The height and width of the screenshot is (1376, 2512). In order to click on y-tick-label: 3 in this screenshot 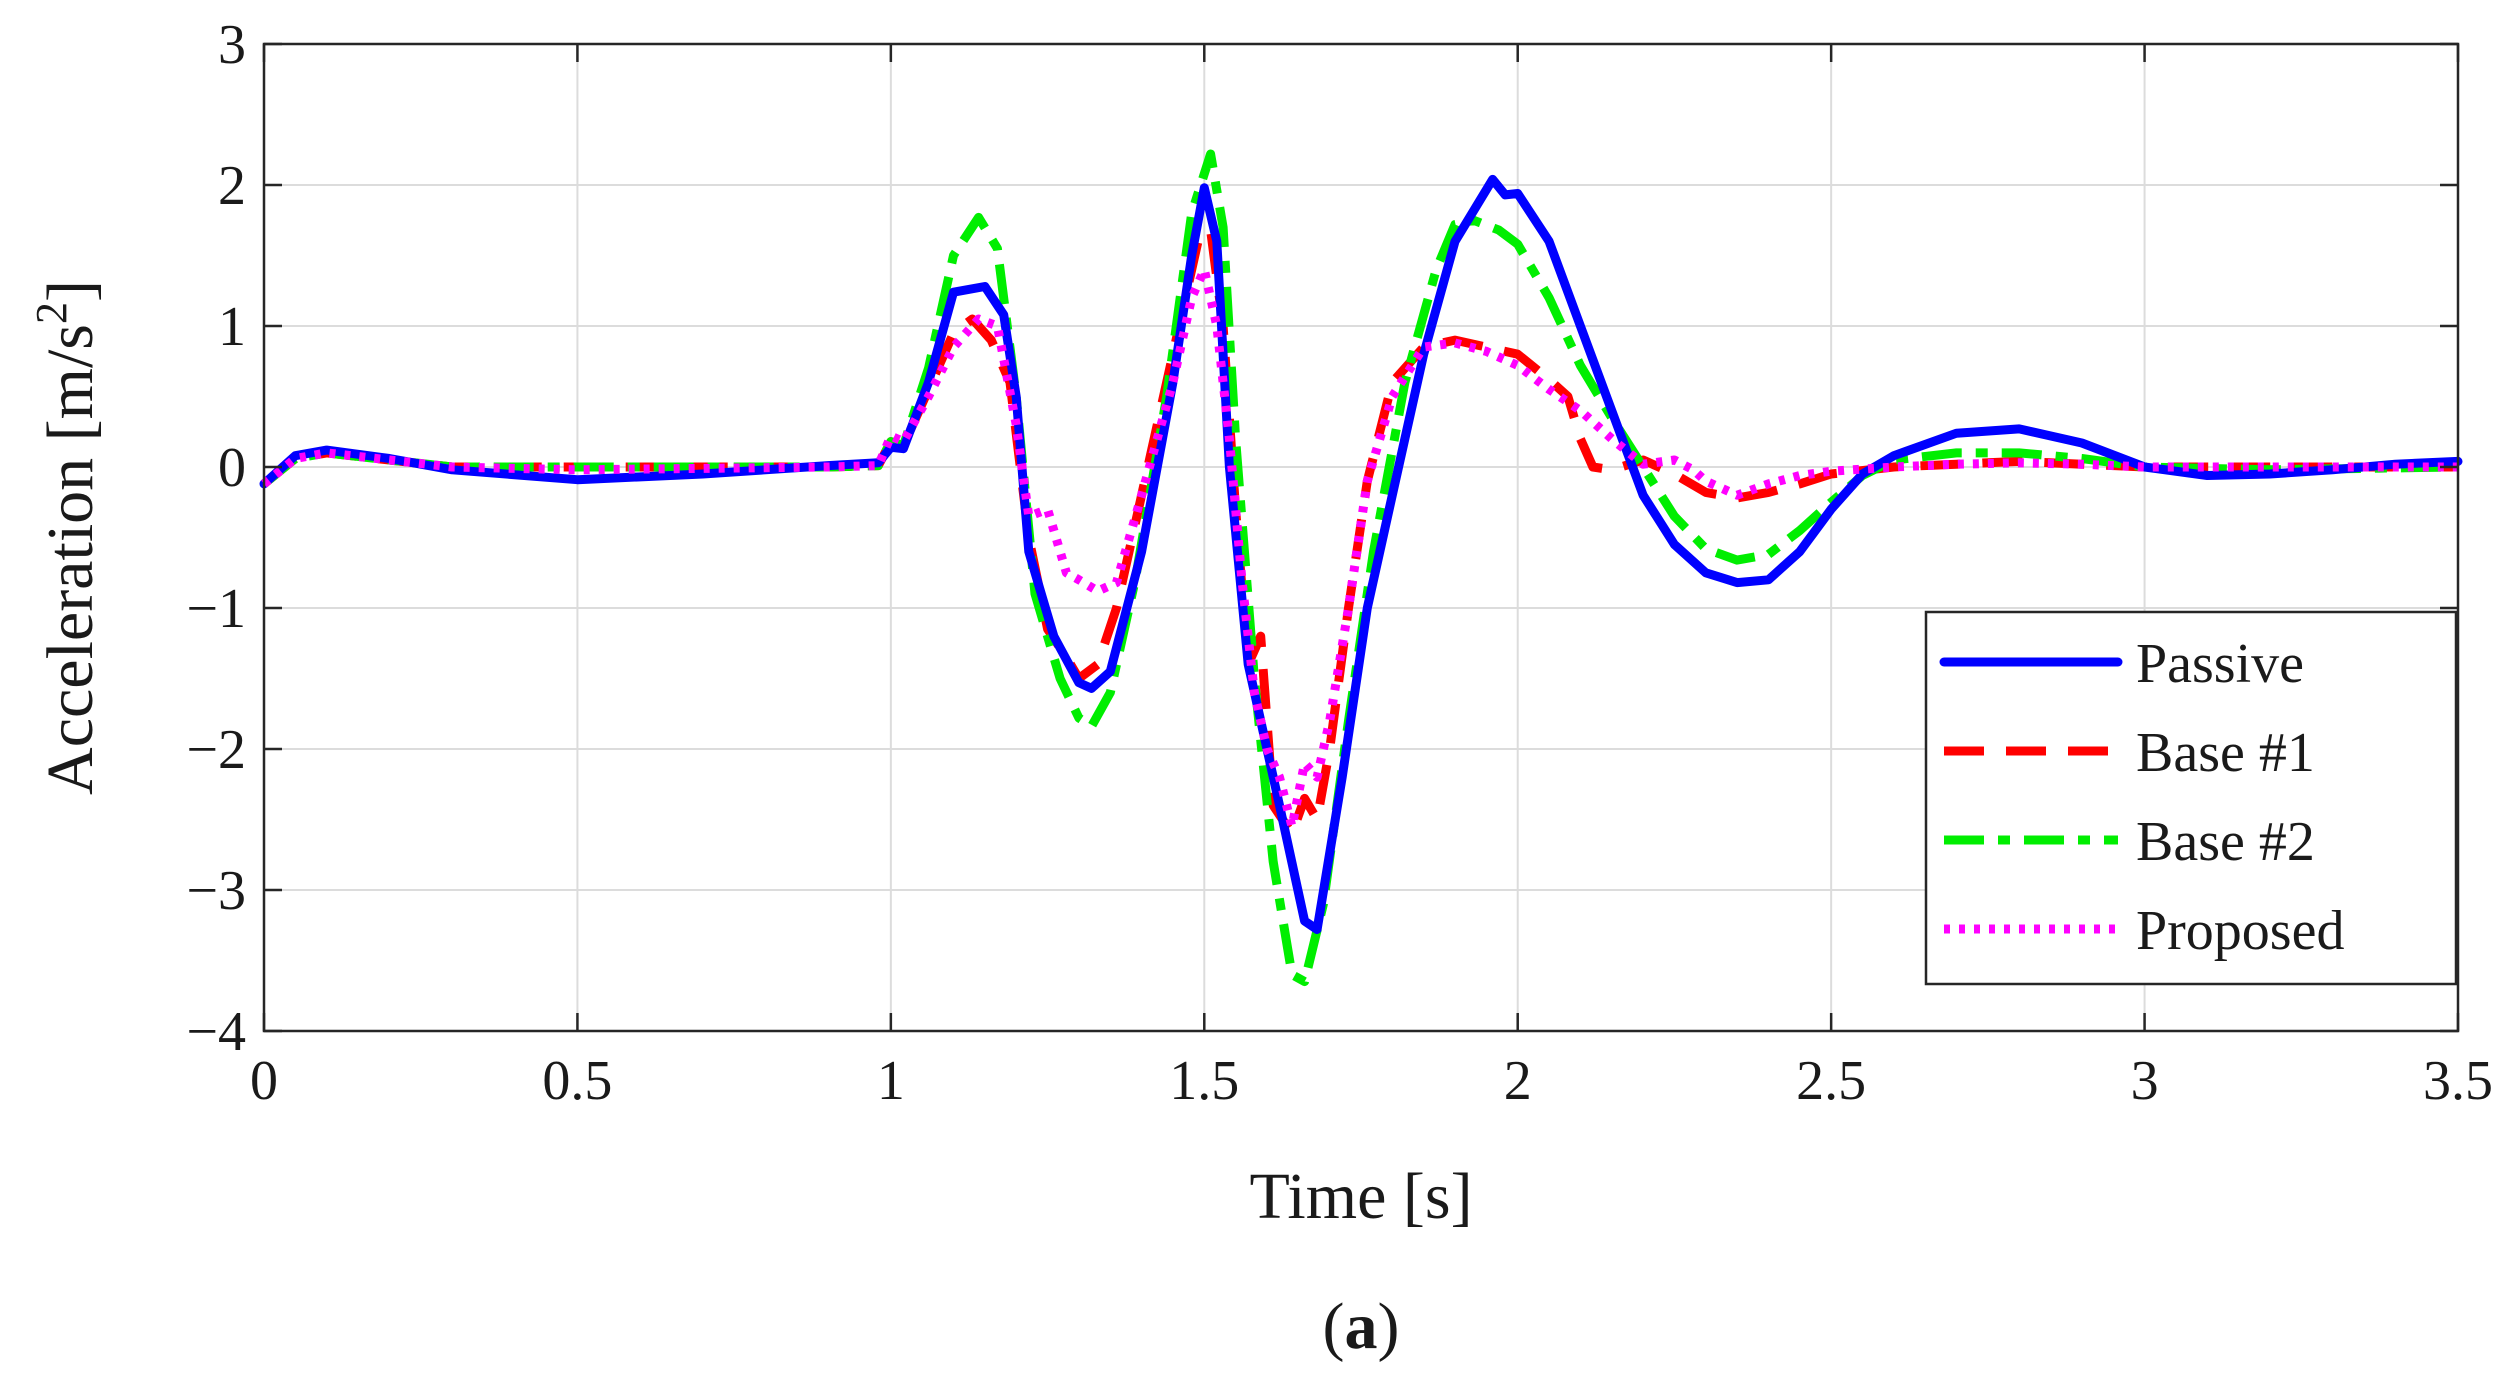, I will do `click(232, 45)`.